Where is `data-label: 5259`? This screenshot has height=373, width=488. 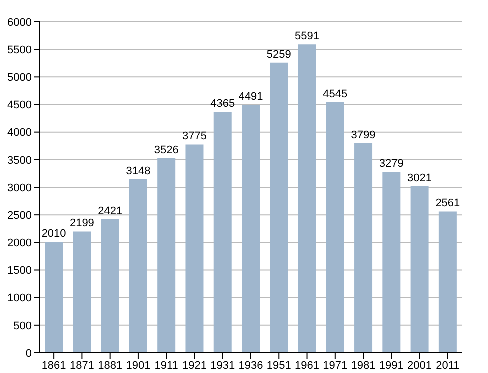 data-label: 5259 is located at coordinates (279, 54).